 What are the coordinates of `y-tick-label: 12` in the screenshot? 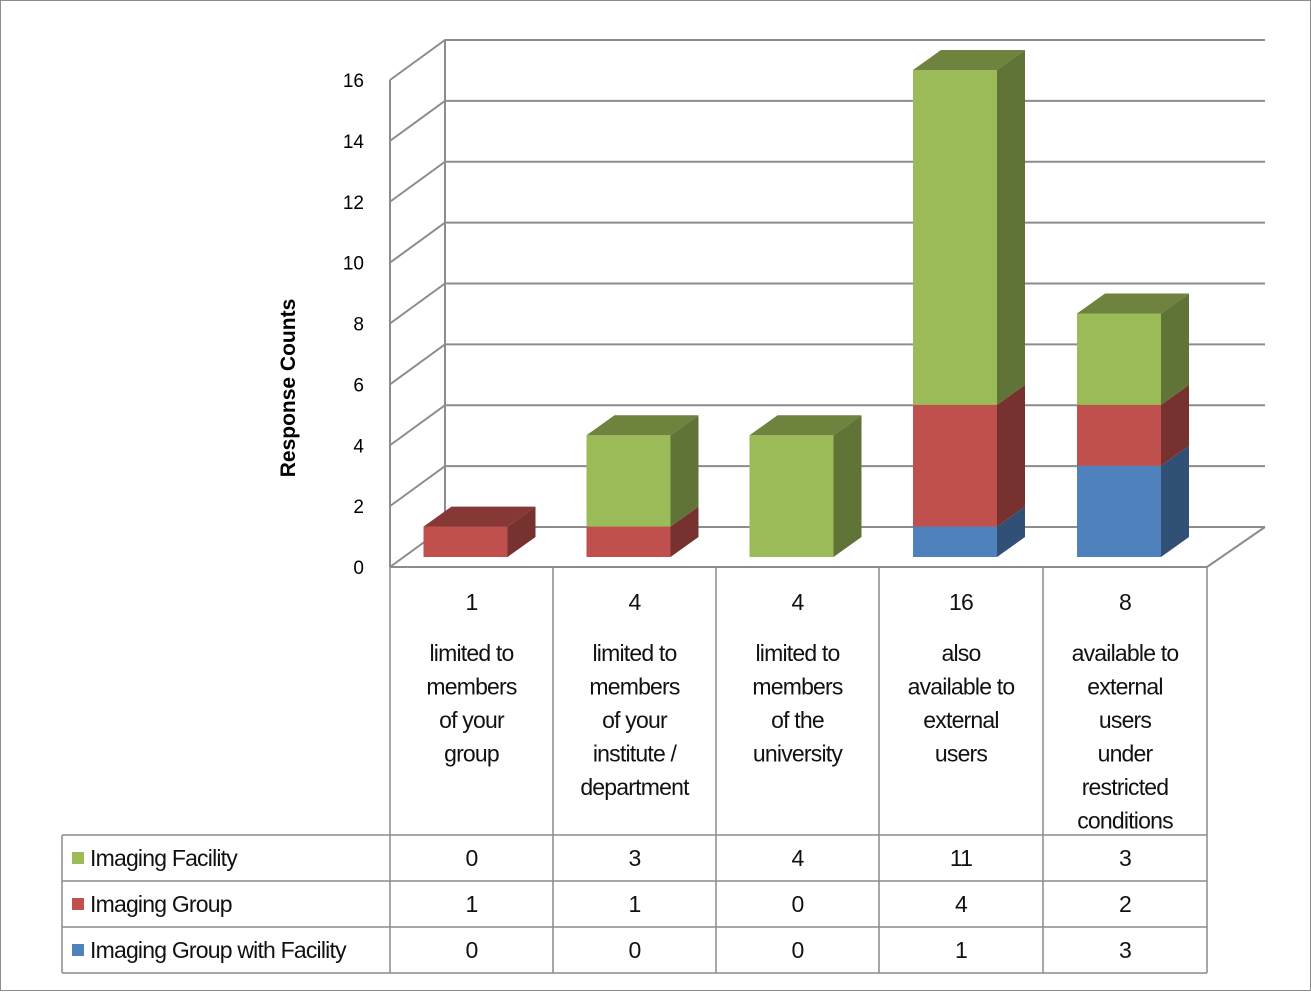 It's located at (353, 203).